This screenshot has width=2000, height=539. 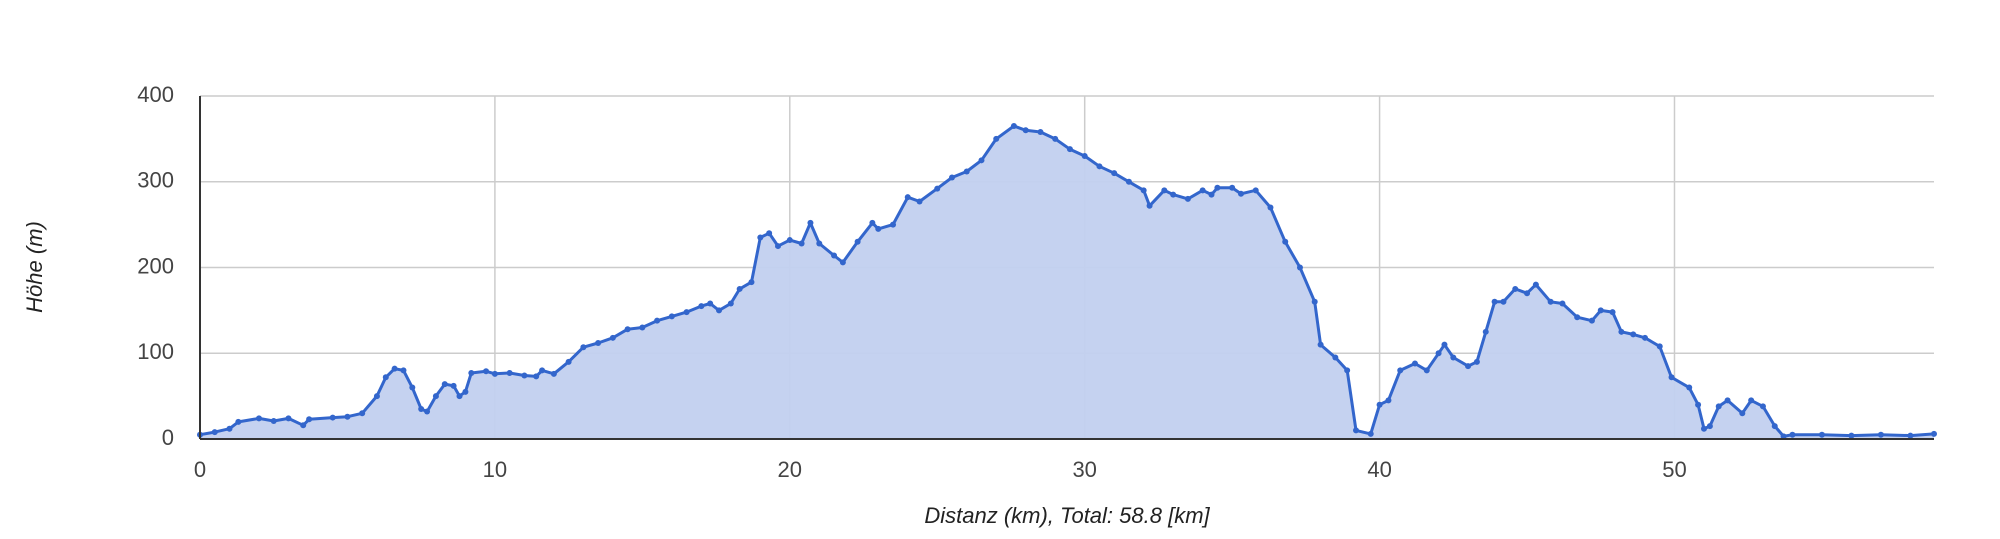 I want to click on y-axis-title: Höhe (m), so click(x=34, y=267).